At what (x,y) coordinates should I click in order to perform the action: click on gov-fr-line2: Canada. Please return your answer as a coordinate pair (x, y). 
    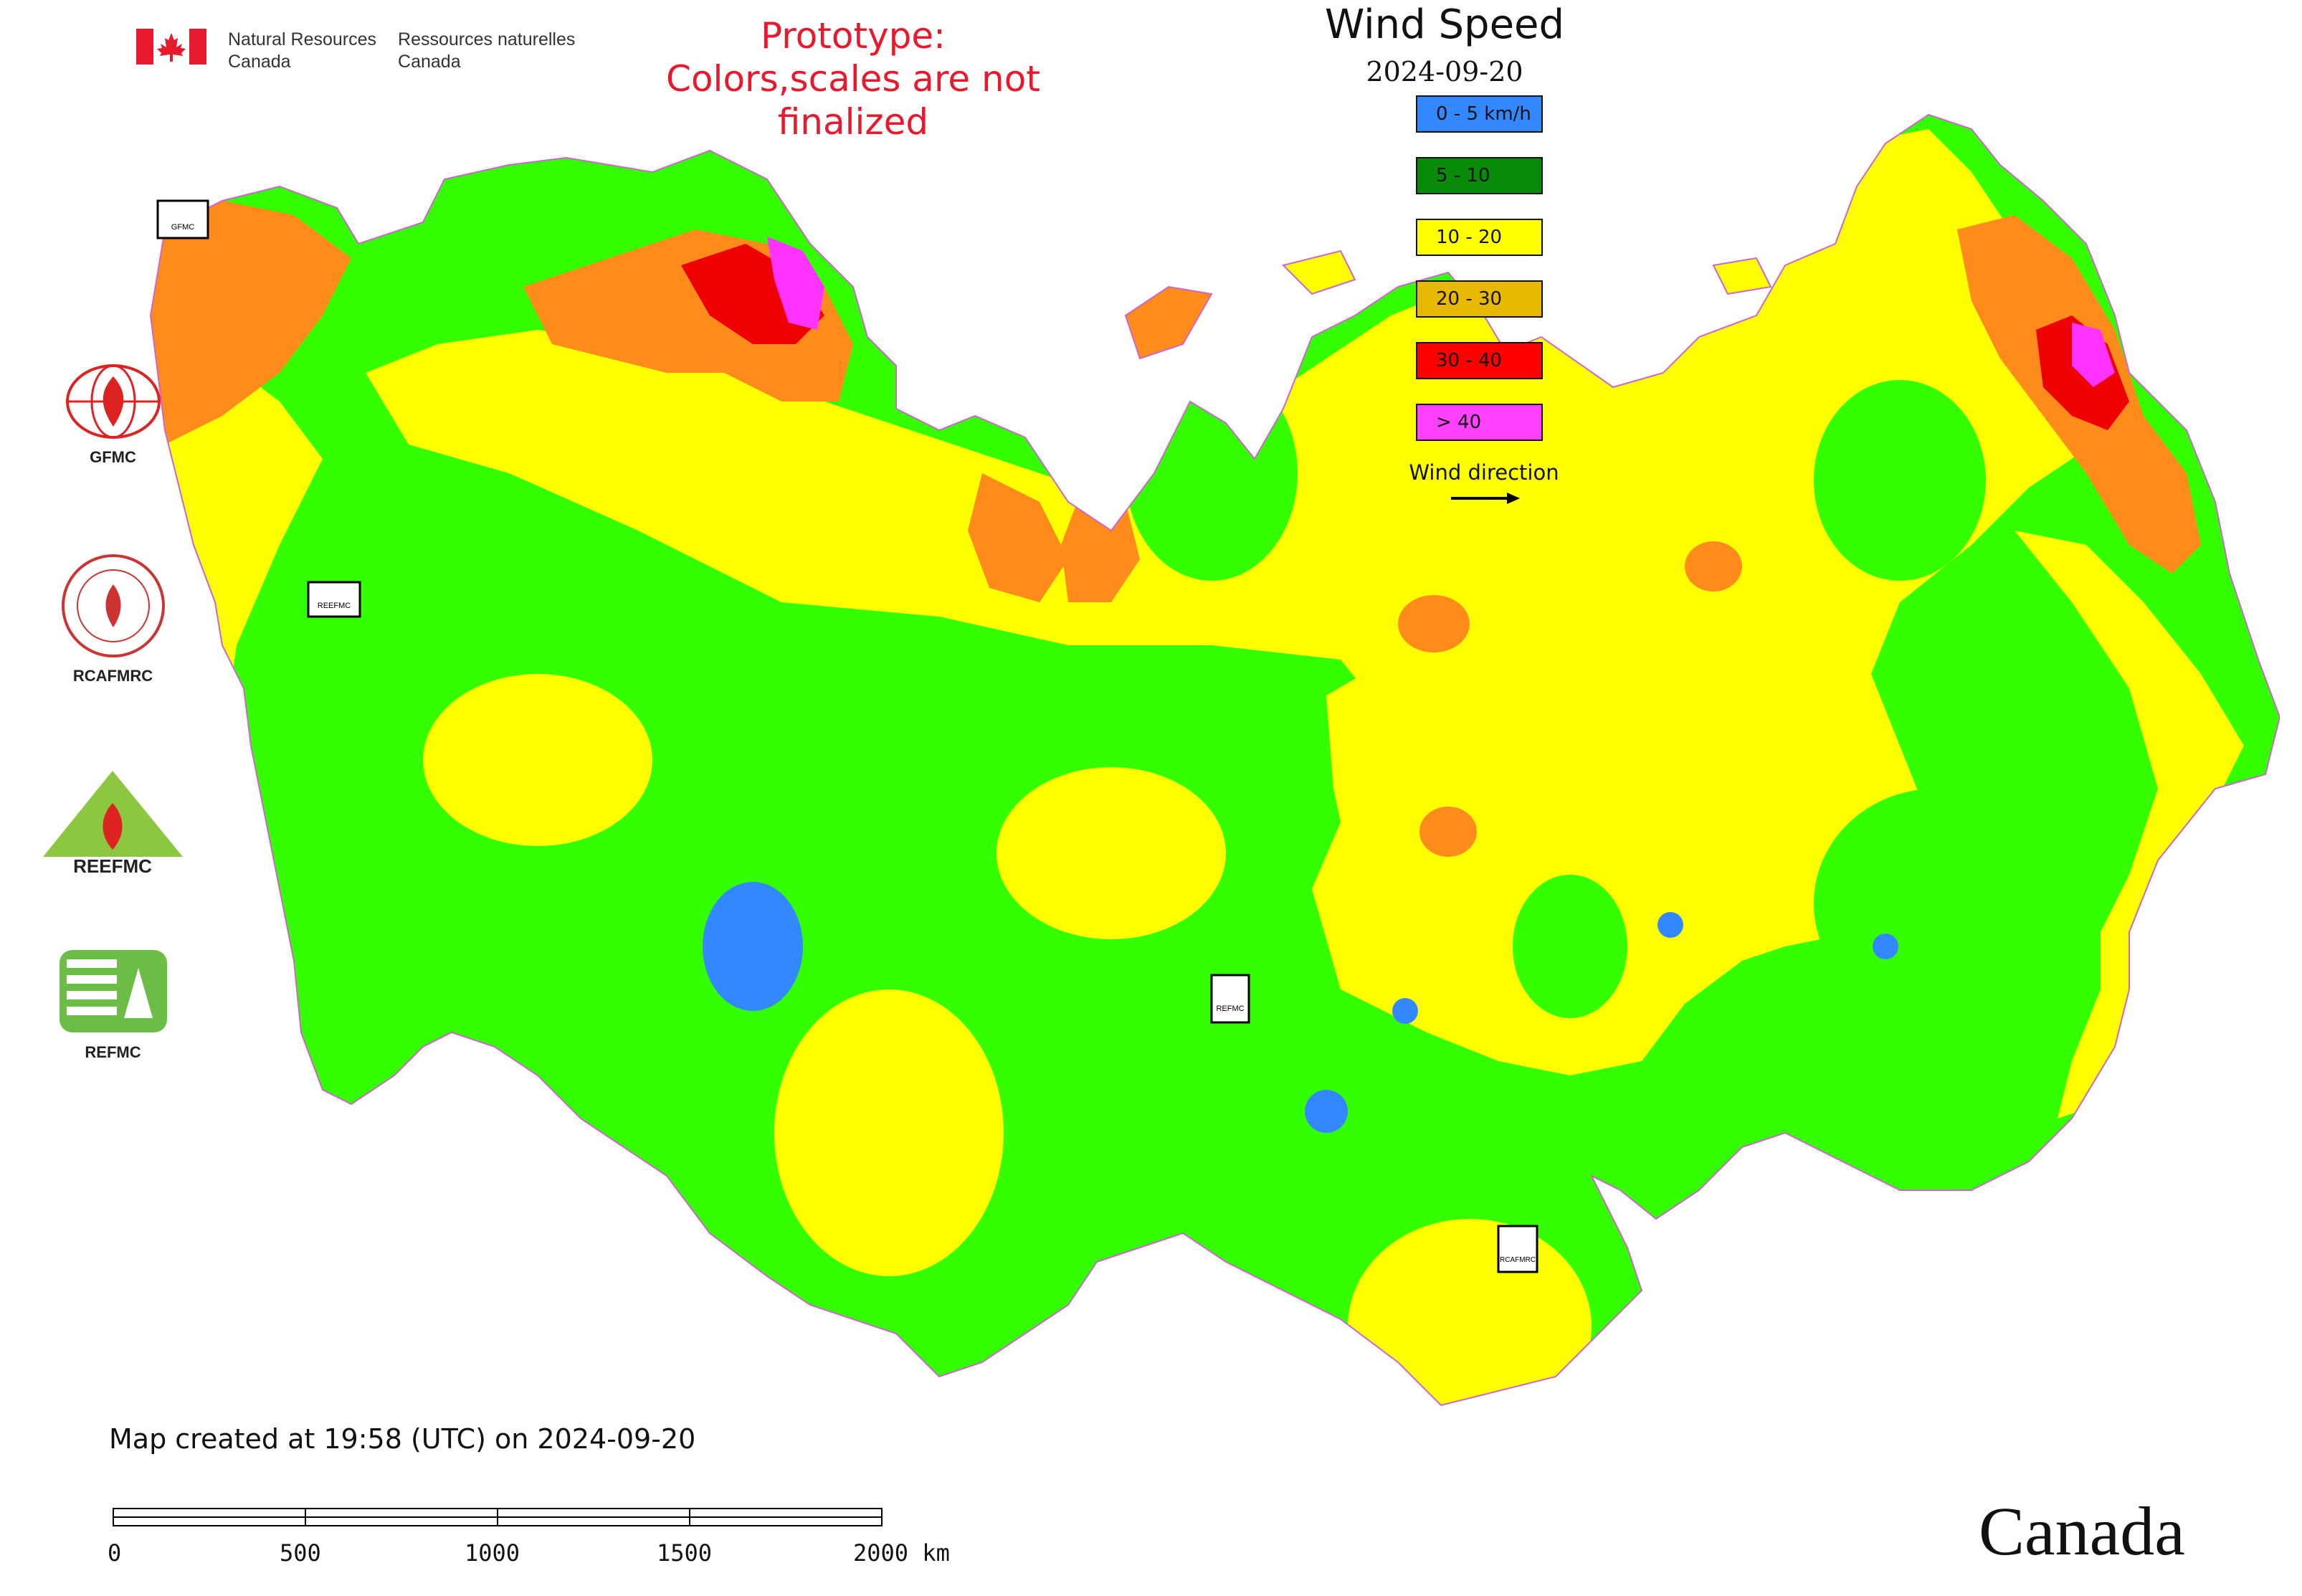
    Looking at the image, I should click on (429, 62).